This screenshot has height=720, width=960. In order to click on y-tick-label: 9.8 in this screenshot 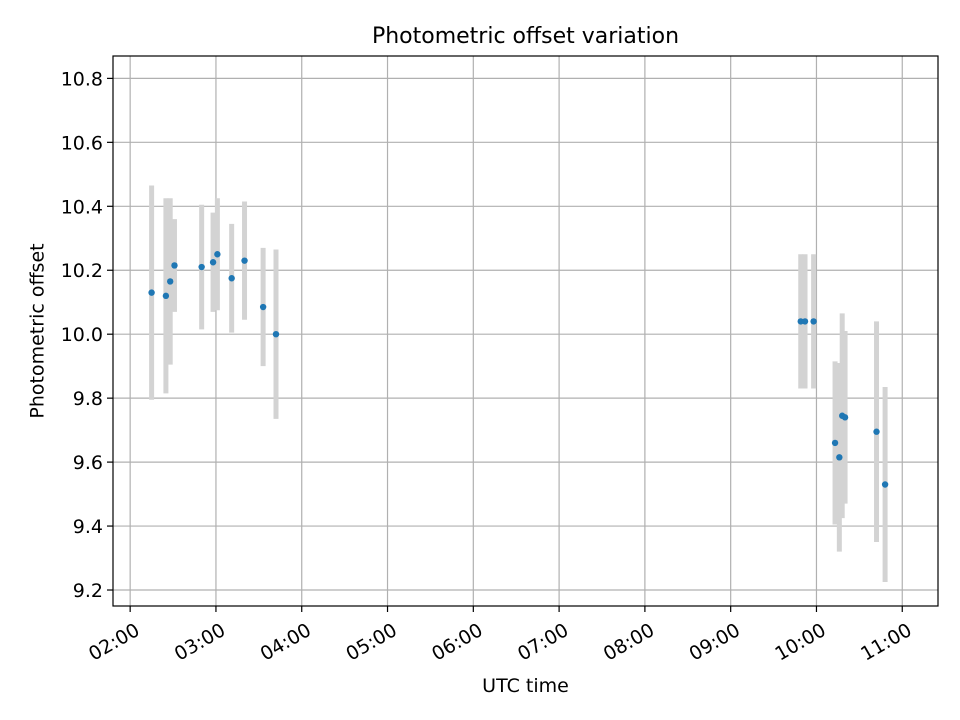, I will do `click(88, 399)`.